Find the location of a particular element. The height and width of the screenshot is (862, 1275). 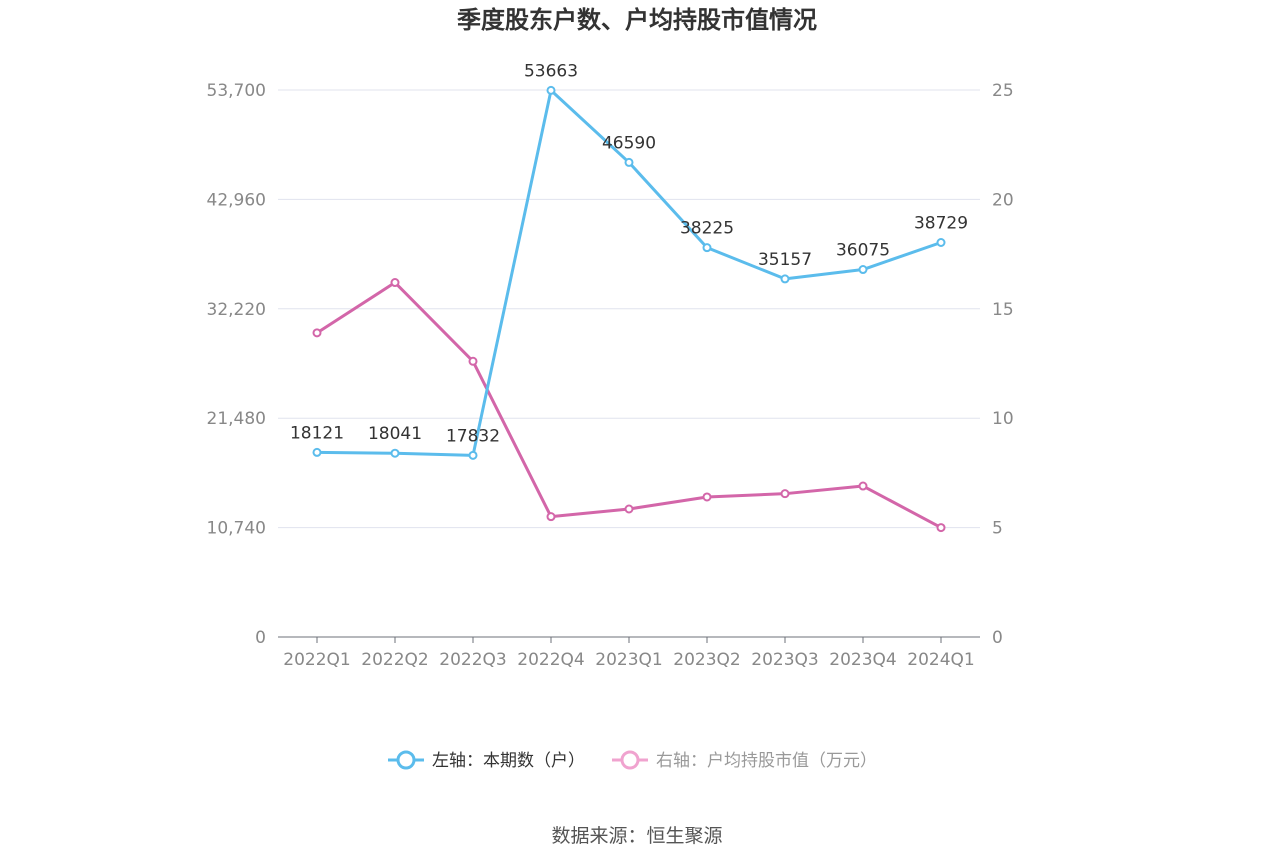

data-label: 53663 is located at coordinates (551, 71).